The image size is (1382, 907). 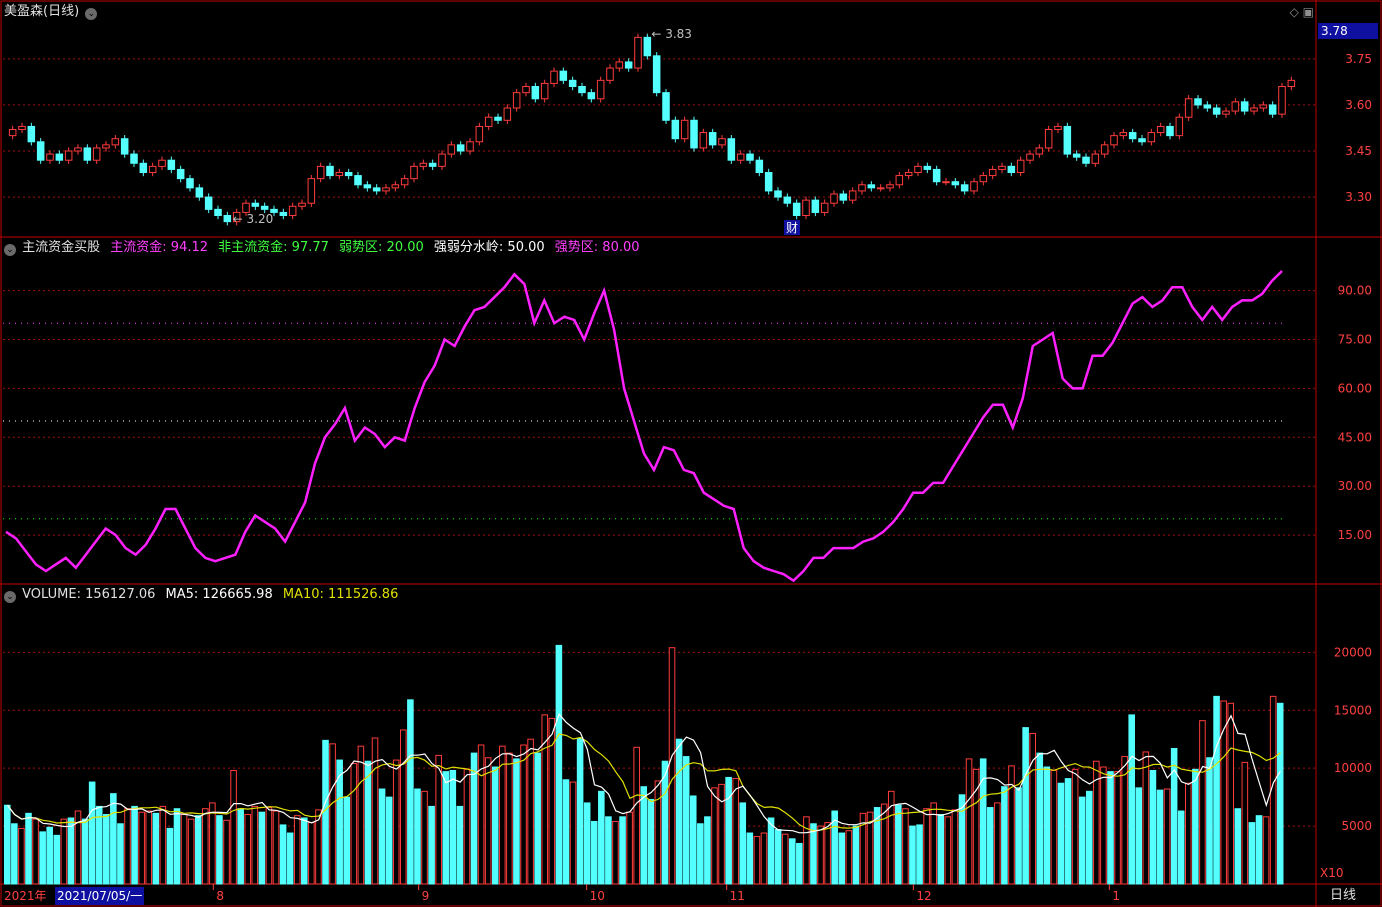 What do you see at coordinates (61, 247) in the screenshot?
I see `indicator-name: 主流资金买股` at bounding box center [61, 247].